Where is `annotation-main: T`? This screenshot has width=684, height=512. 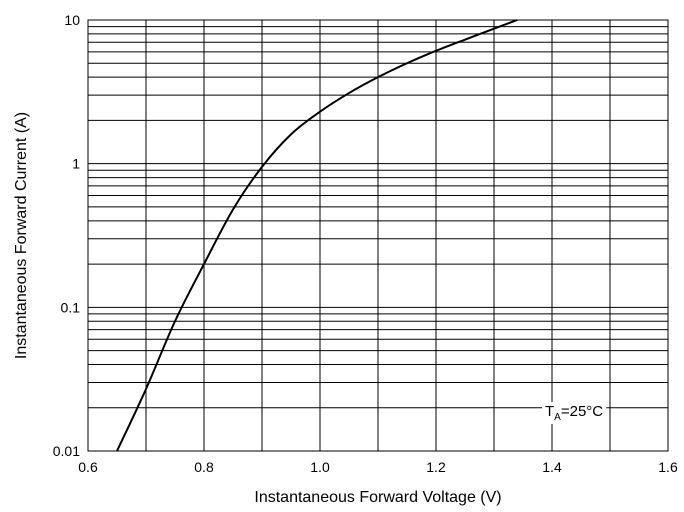 annotation-main: T is located at coordinates (549, 411).